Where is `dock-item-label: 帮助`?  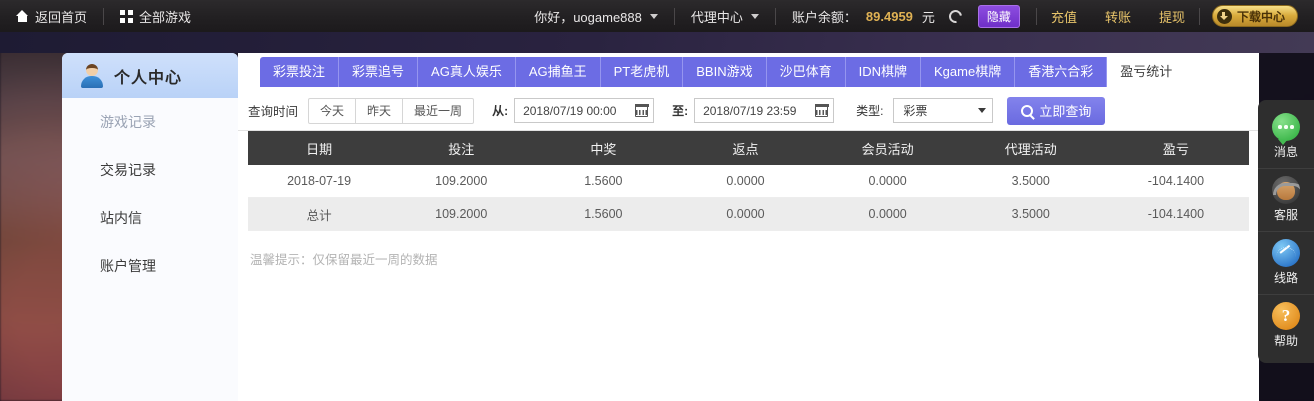 dock-item-label: 帮助 is located at coordinates (1285, 341).